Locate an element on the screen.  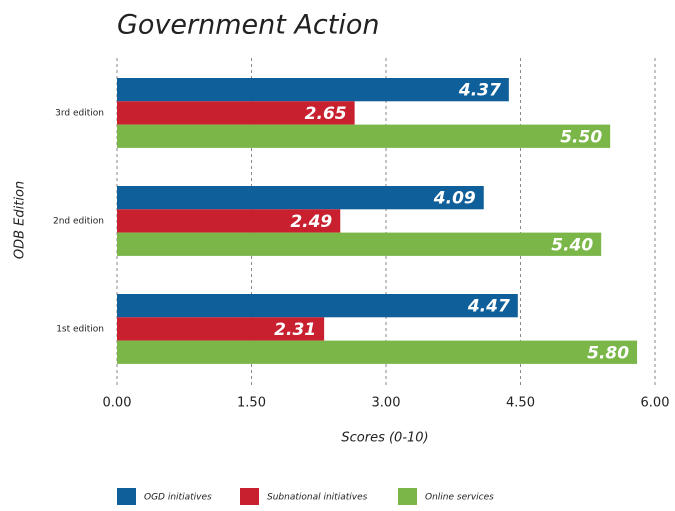
y-tick-label: 1st edition is located at coordinates (80, 329).